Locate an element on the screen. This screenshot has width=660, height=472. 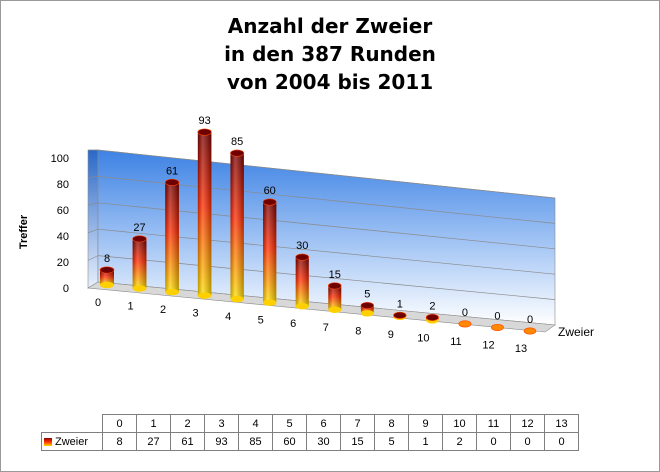
table-header-cell: 10 is located at coordinates (459, 423).